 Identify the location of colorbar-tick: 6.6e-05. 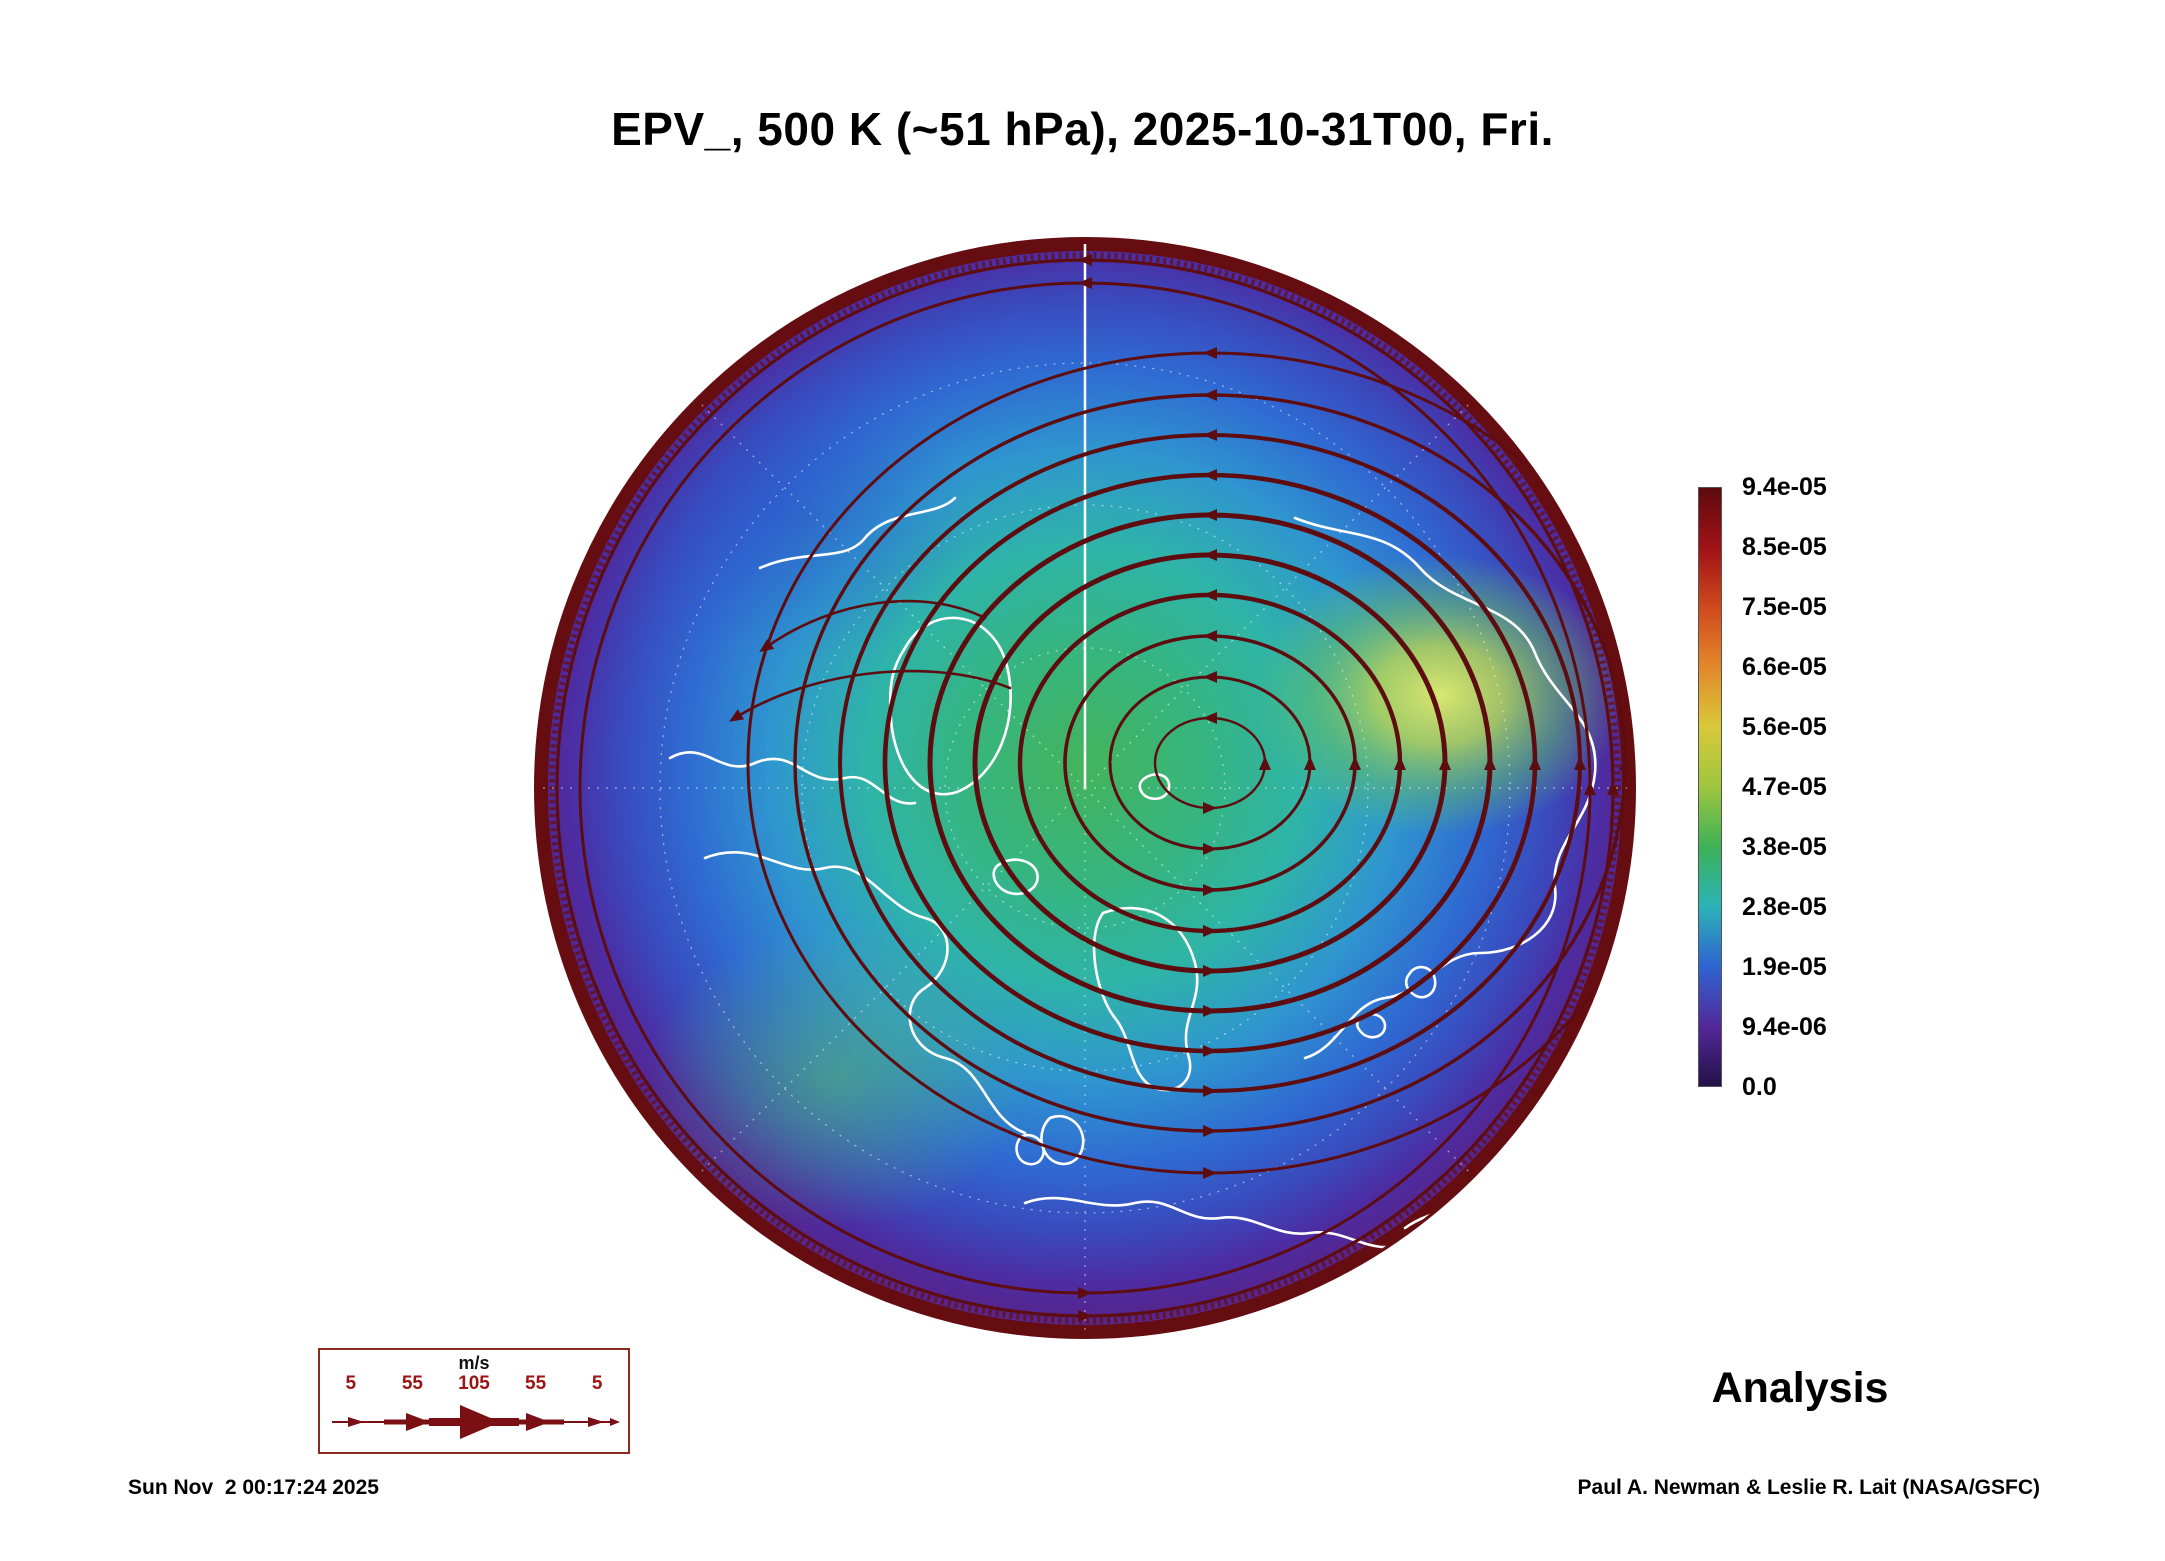
(1784, 667).